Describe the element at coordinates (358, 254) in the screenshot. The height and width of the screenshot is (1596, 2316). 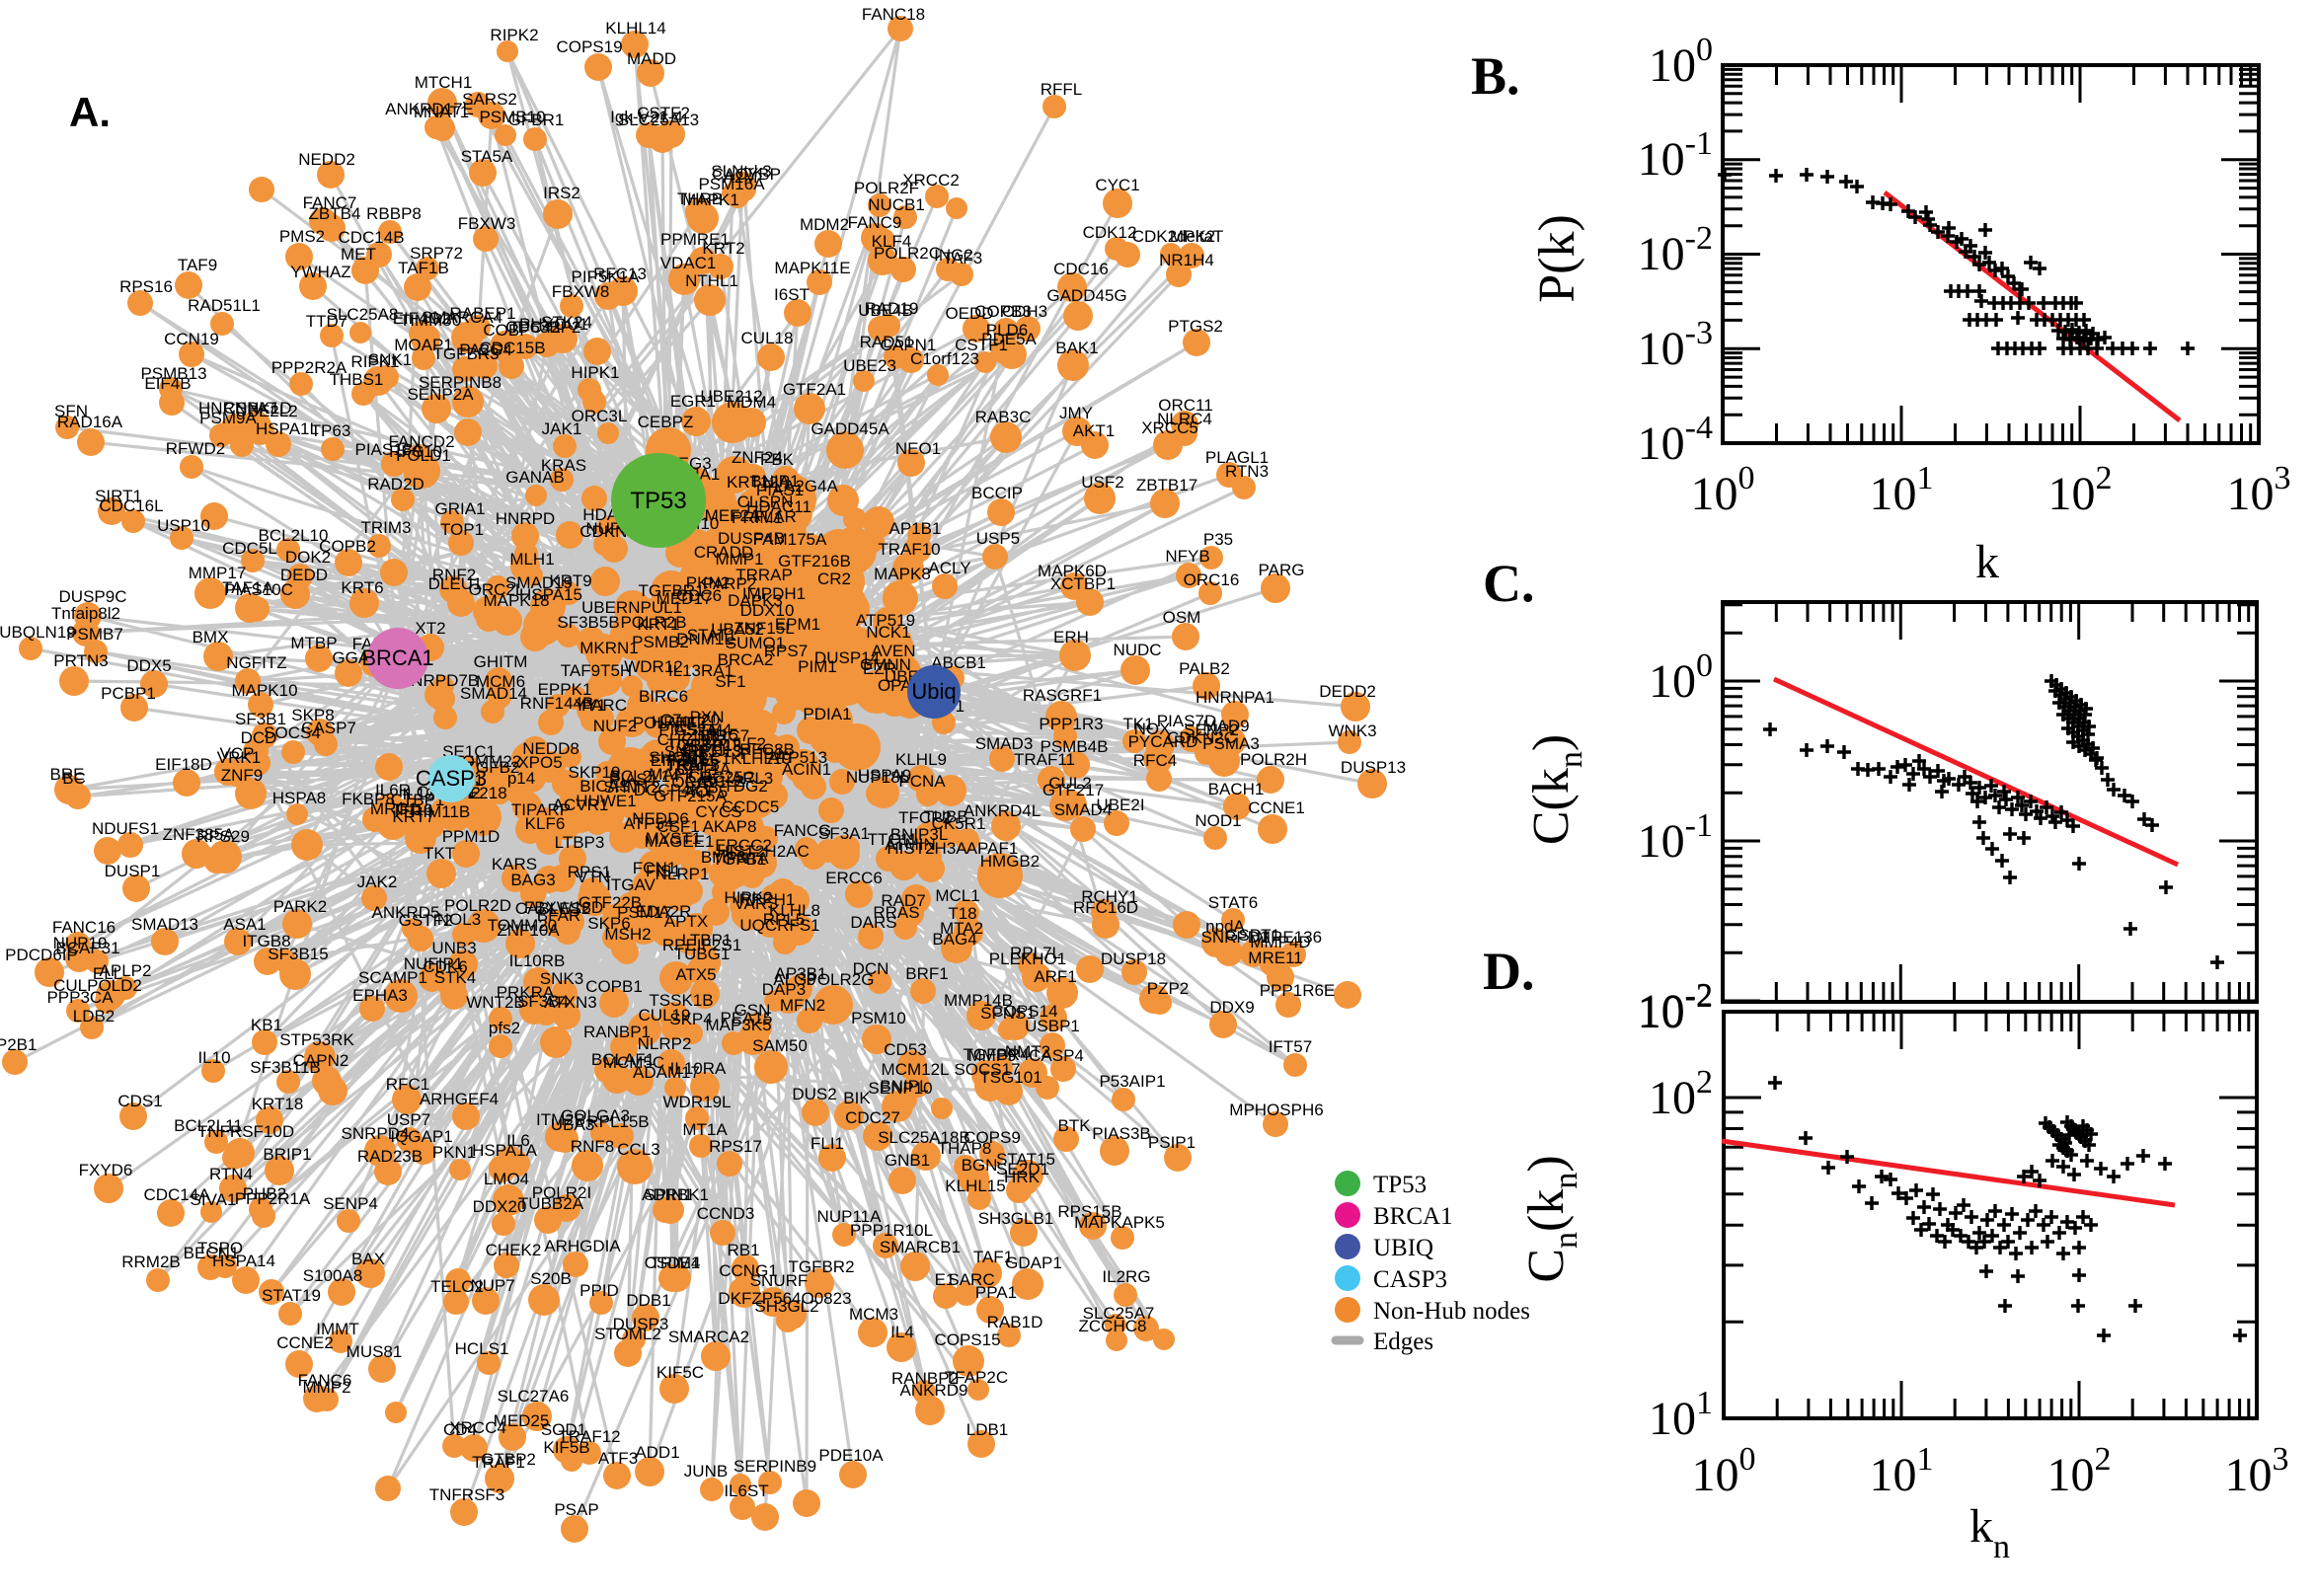
I see `svg-text: MET` at that location.